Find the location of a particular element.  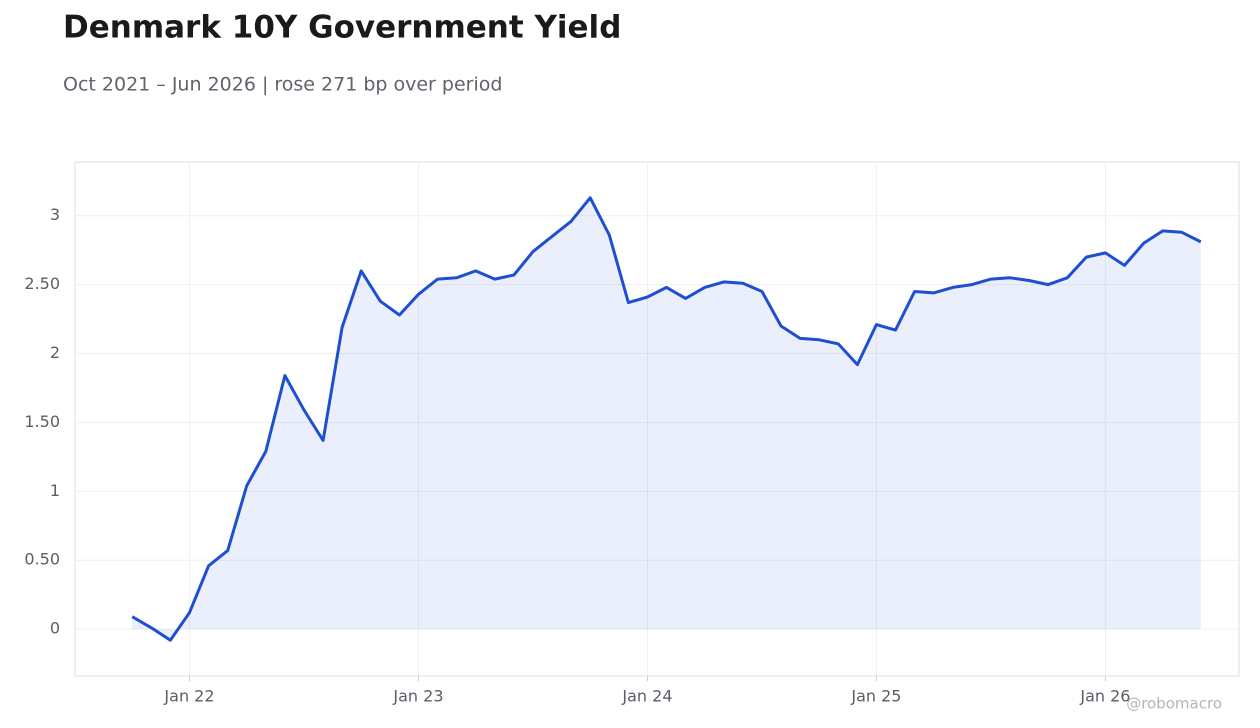

y-tick-label: 0 is located at coordinates (55, 628).